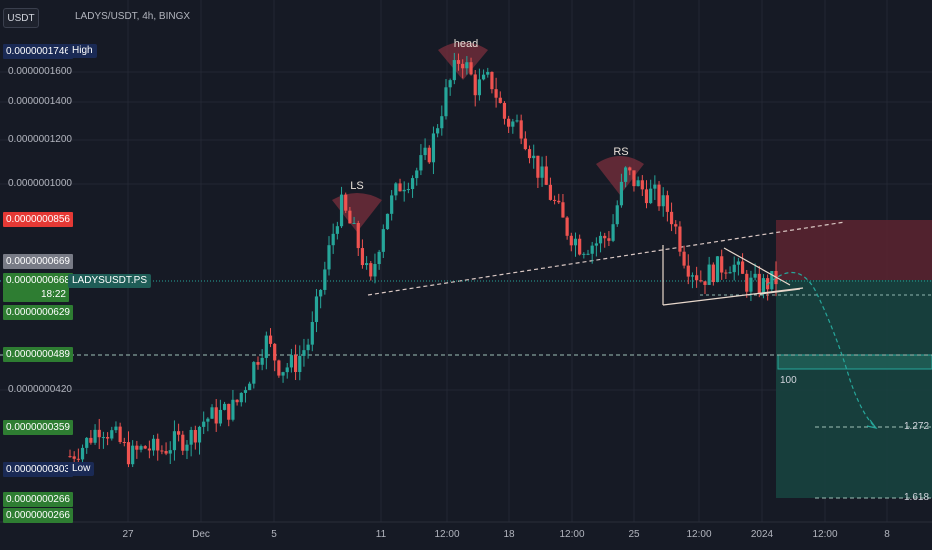  What do you see at coordinates (40, 101) in the screenshot?
I see `y-tick: 0.0000001400` at bounding box center [40, 101].